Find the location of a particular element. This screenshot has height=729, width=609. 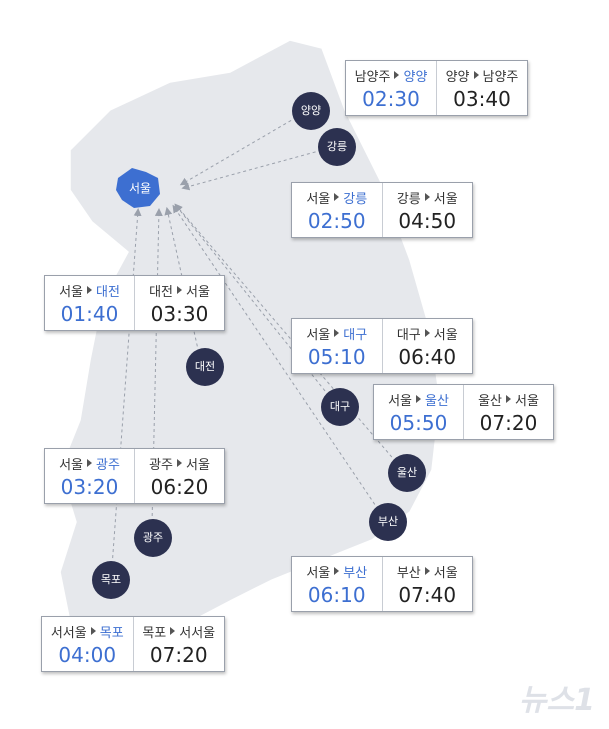

city-label: 광주 is located at coordinates (153, 537).